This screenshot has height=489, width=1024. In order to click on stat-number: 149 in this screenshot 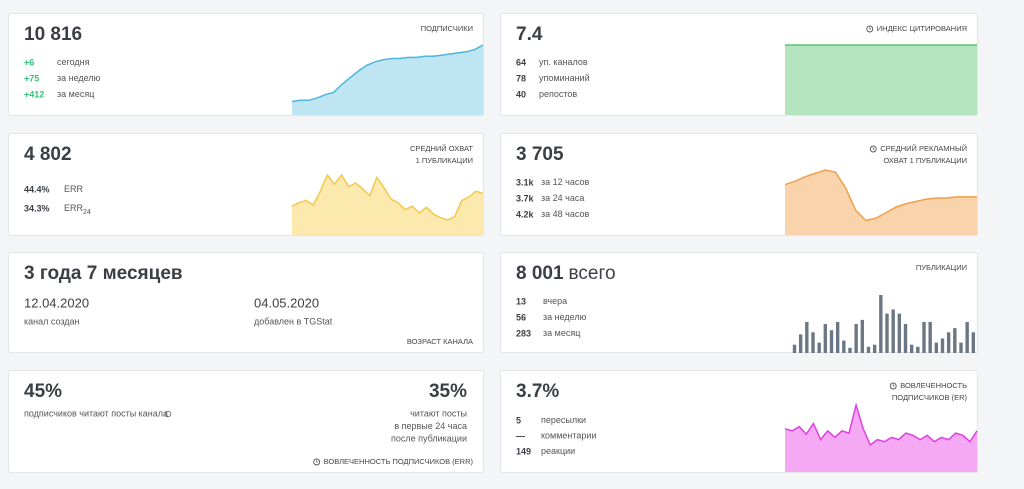, I will do `click(523, 451)`.